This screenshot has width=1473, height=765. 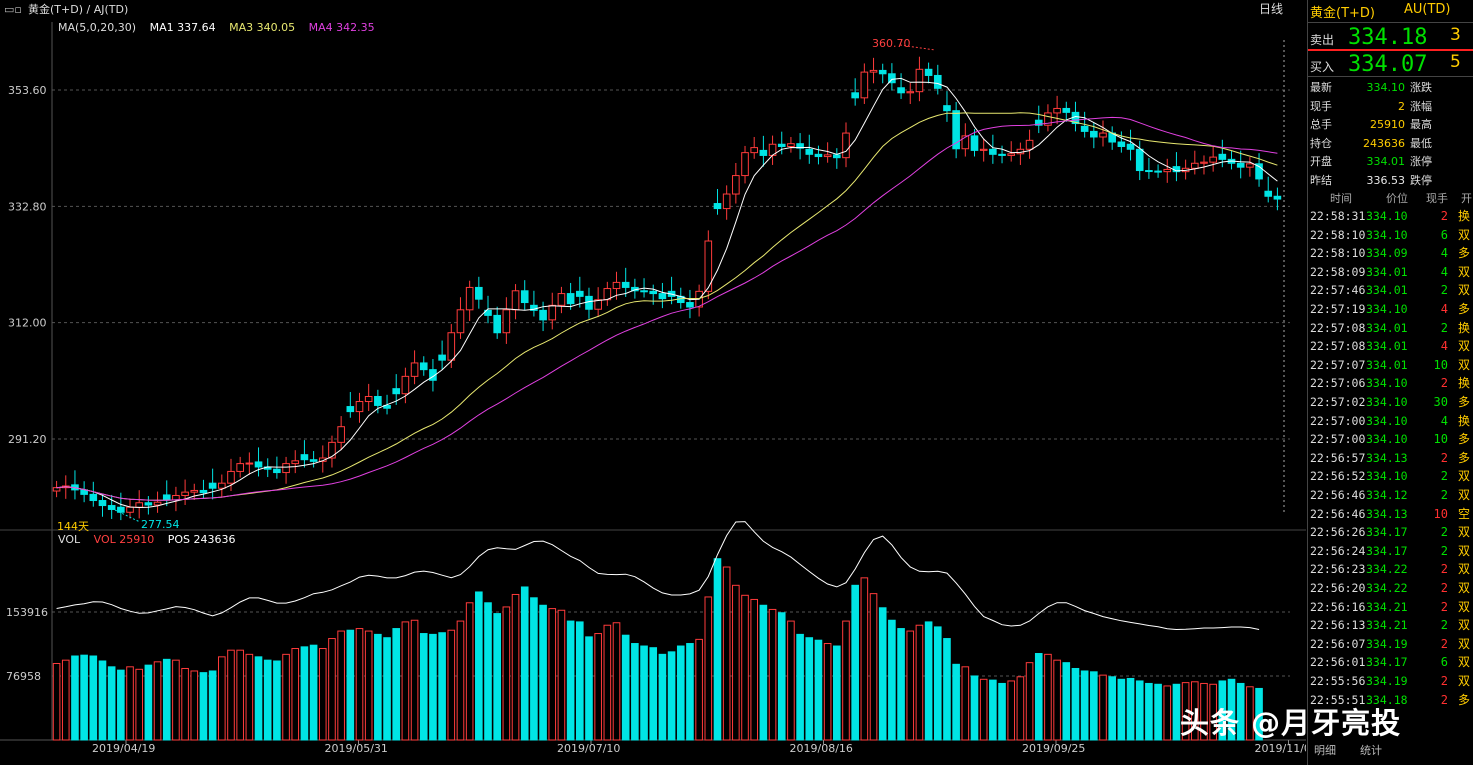 I want to click on x-tick-label: 2019/11/08, so click(x=1281, y=748).